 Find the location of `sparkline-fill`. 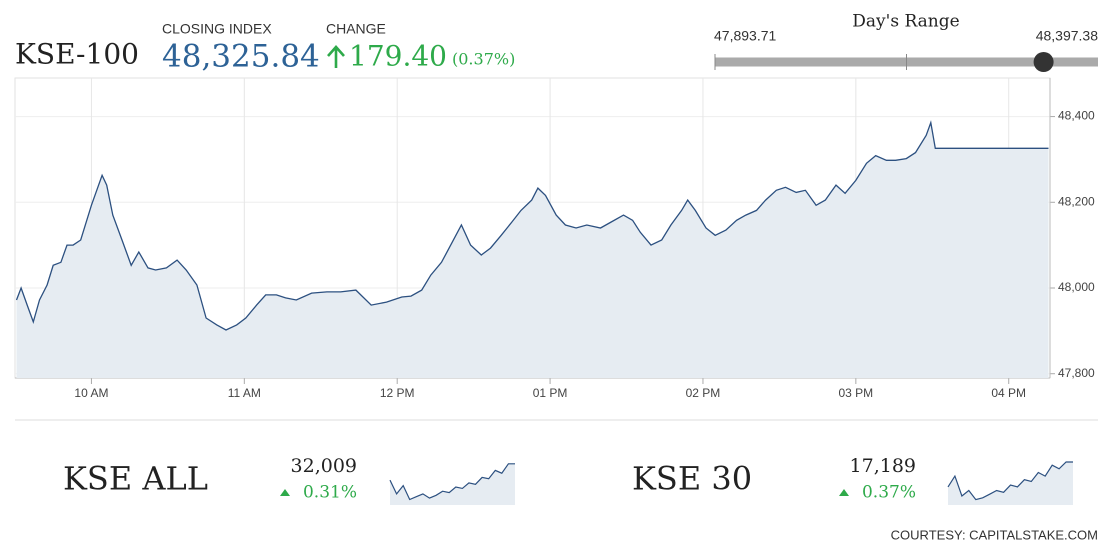

sparkline-fill is located at coordinates (1010, 483).